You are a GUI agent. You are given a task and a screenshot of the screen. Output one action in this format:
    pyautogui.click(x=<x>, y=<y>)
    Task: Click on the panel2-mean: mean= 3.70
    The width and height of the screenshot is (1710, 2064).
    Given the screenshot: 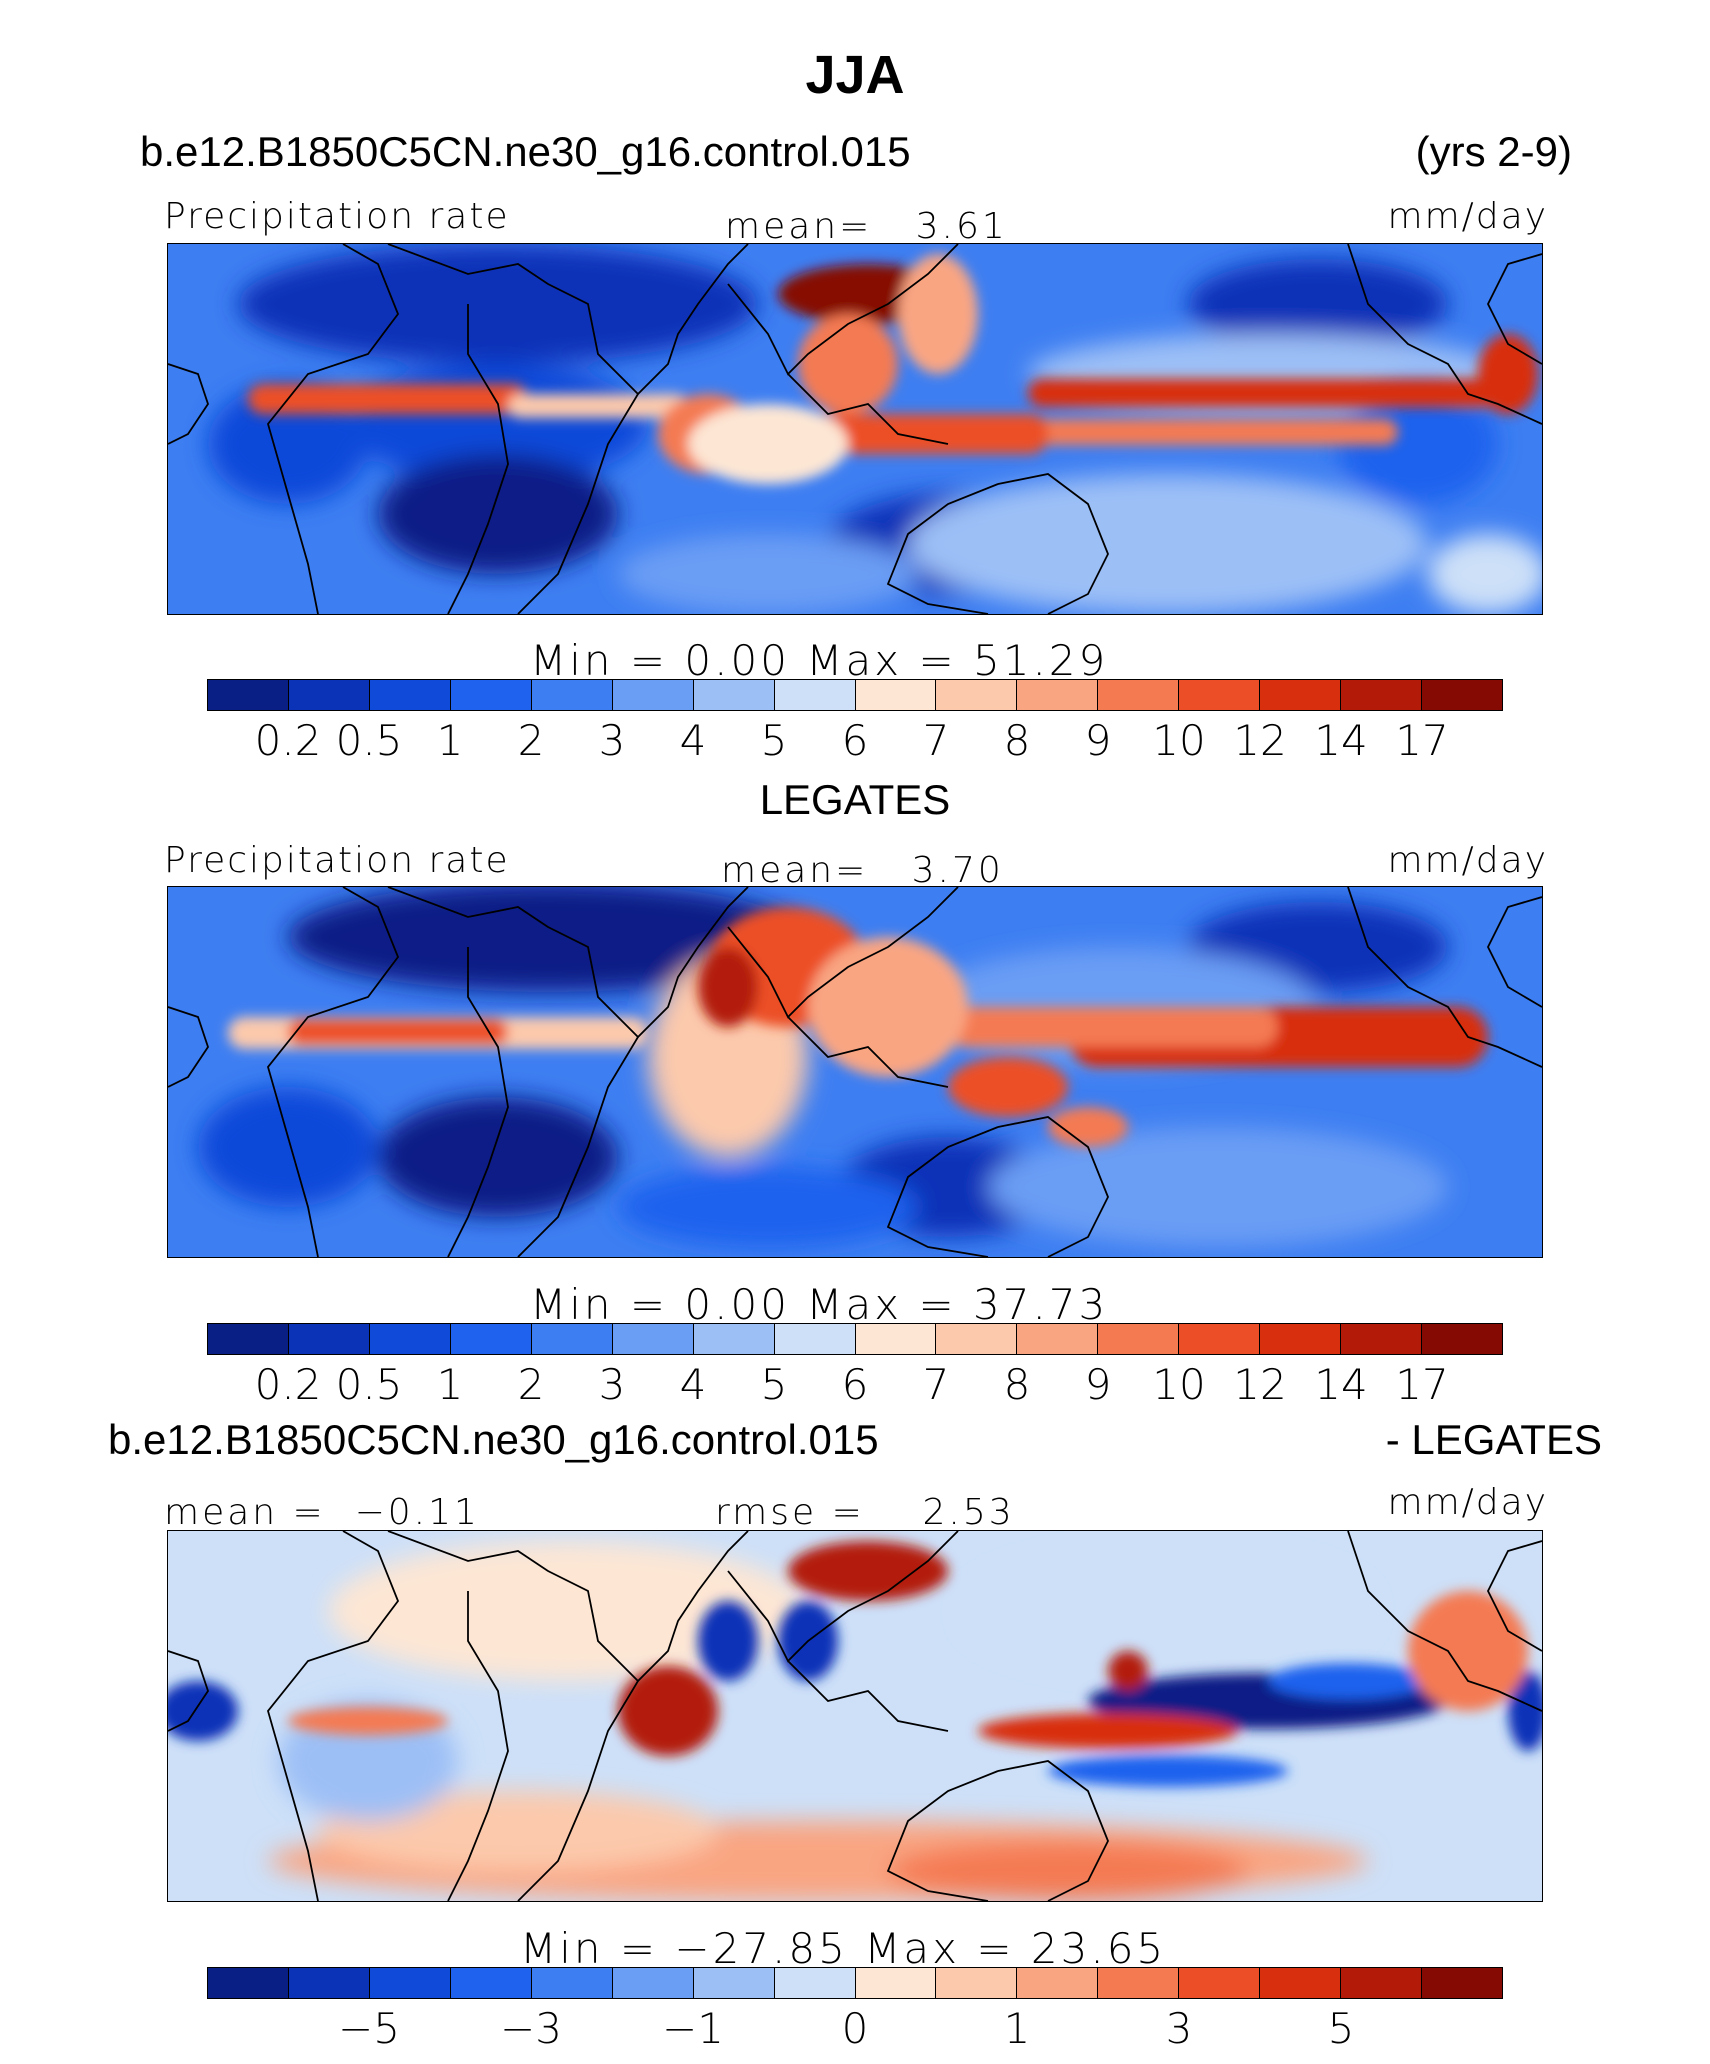 What is the action you would take?
    pyautogui.click(x=862, y=870)
    